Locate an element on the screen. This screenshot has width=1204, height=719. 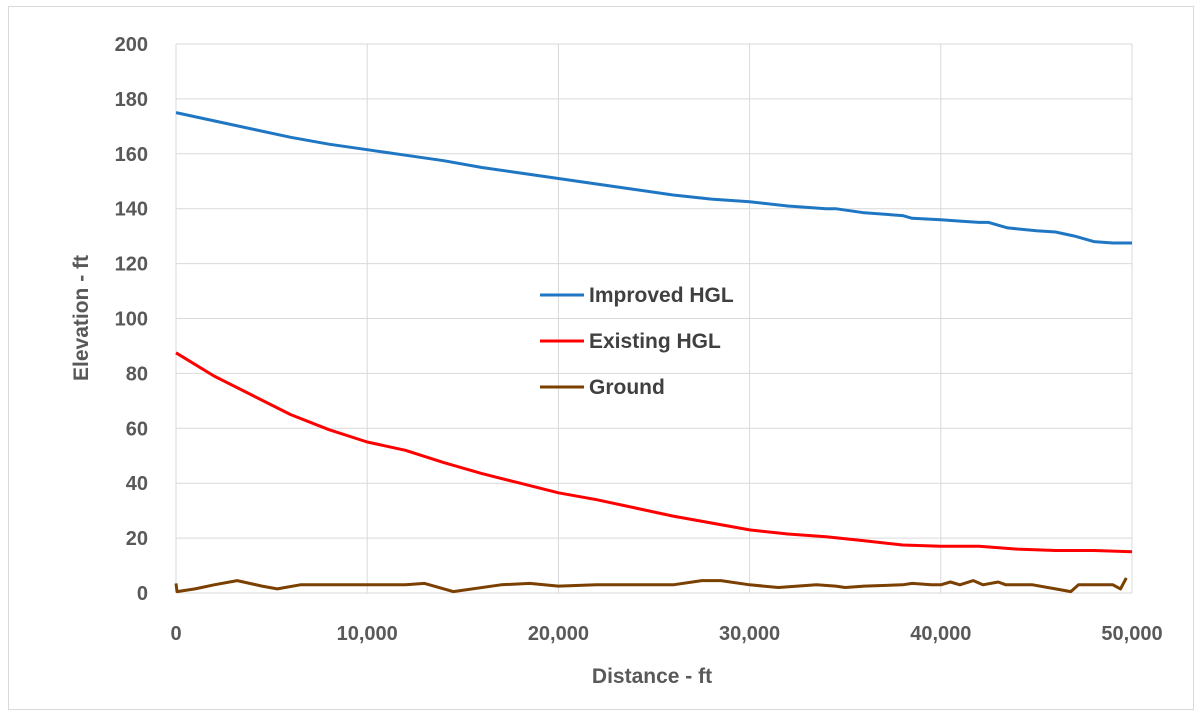
legend-label-ground: Ground is located at coordinates (627, 387).